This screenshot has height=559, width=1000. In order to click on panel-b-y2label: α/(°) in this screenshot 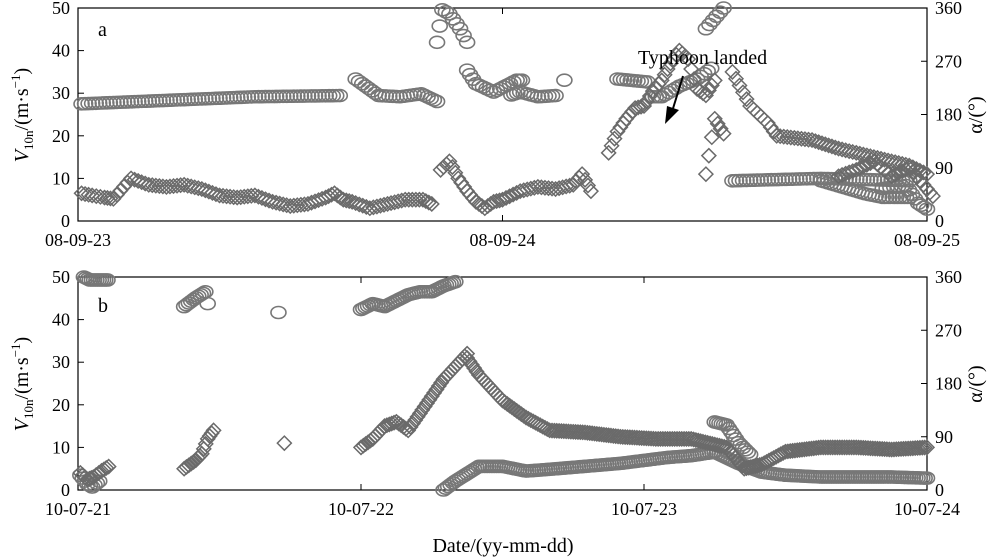, I will do `click(976, 383)`.